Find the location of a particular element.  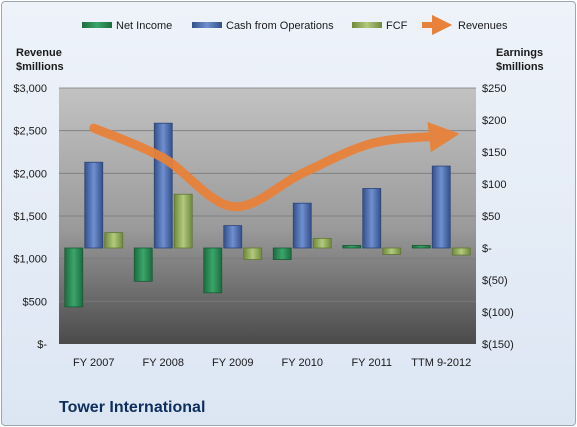

left-axis-title-line1: Revenue is located at coordinates (39, 53).